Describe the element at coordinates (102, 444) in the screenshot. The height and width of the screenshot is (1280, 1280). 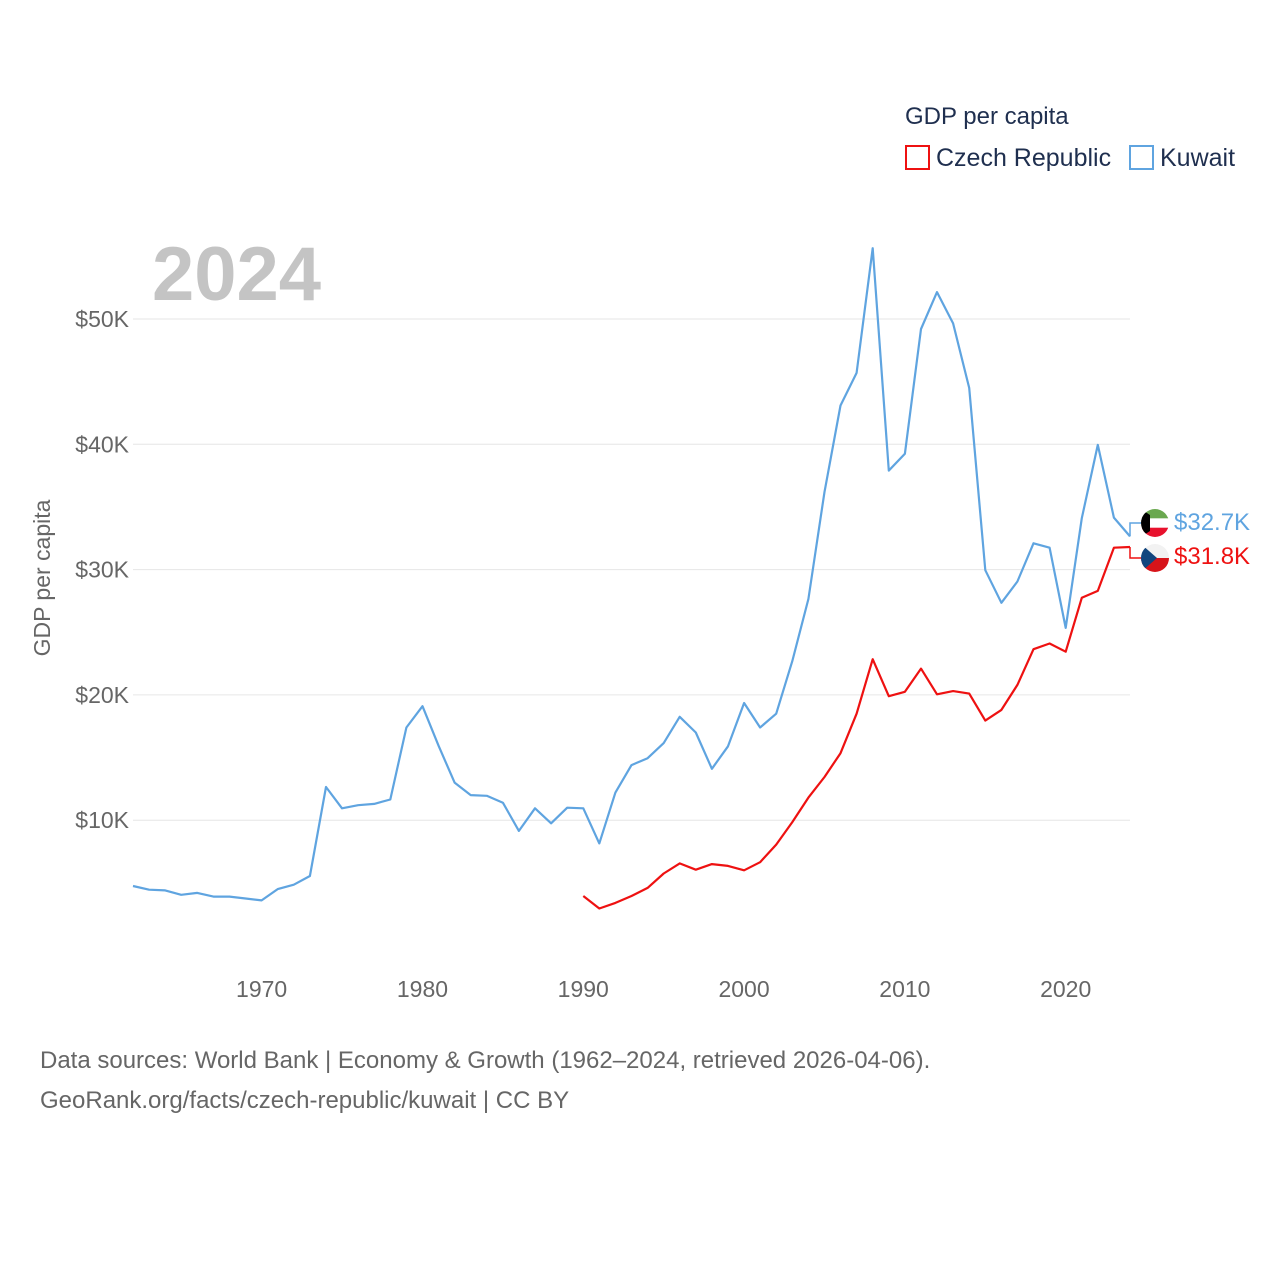
I see `y-tick-label: $40K` at that location.